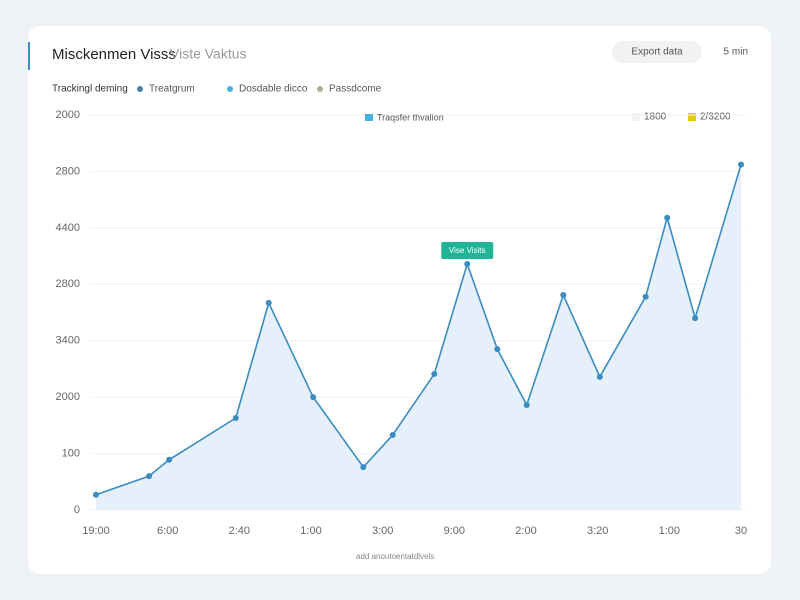 This screenshot has height=600, width=800. Describe the element at coordinates (410, 117) in the screenshot. I see `legend-item: Traqsfer thvalion` at that location.